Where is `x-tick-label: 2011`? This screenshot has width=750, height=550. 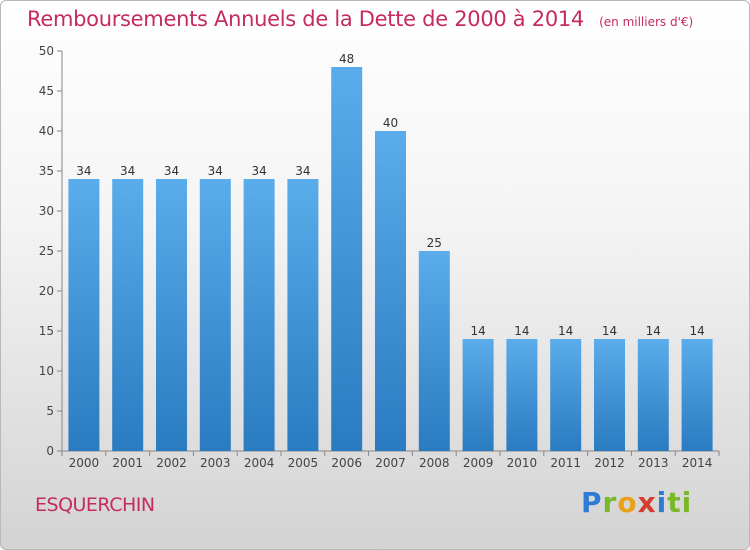 x-tick-label: 2011 is located at coordinates (565, 463).